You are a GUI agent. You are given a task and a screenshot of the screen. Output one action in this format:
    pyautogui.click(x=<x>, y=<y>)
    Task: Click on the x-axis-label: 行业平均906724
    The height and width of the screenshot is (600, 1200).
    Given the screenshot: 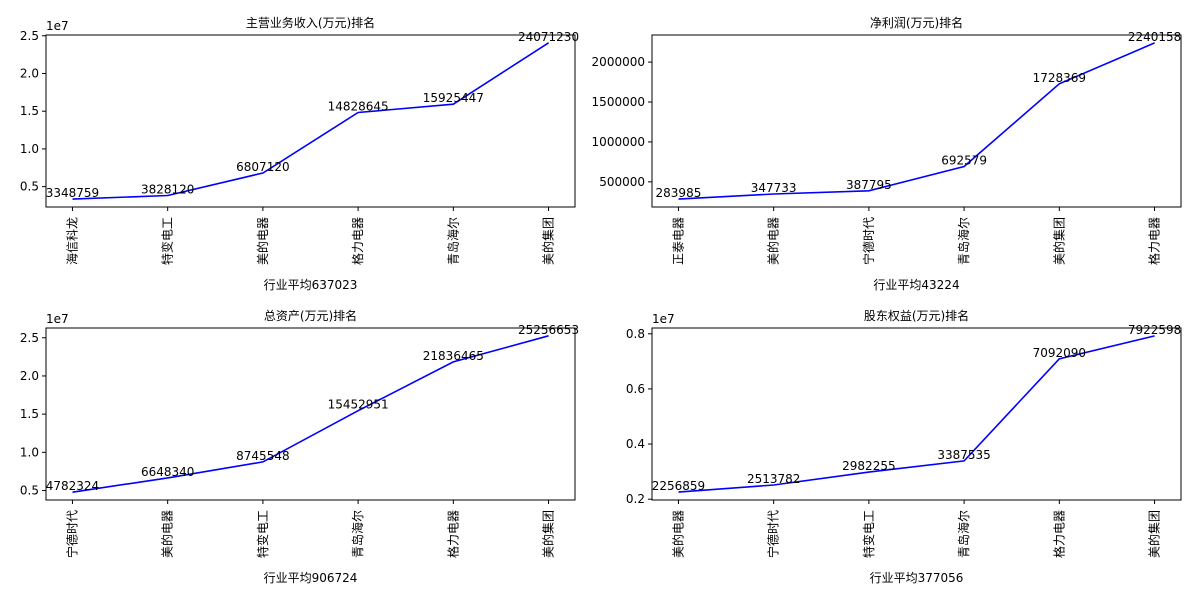 What is the action you would take?
    pyautogui.click(x=311, y=578)
    